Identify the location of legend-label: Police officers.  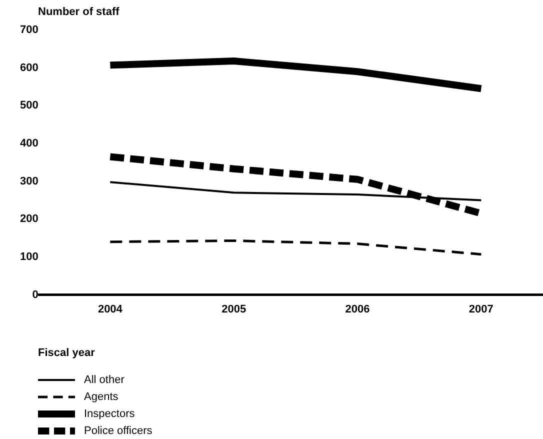
(118, 431).